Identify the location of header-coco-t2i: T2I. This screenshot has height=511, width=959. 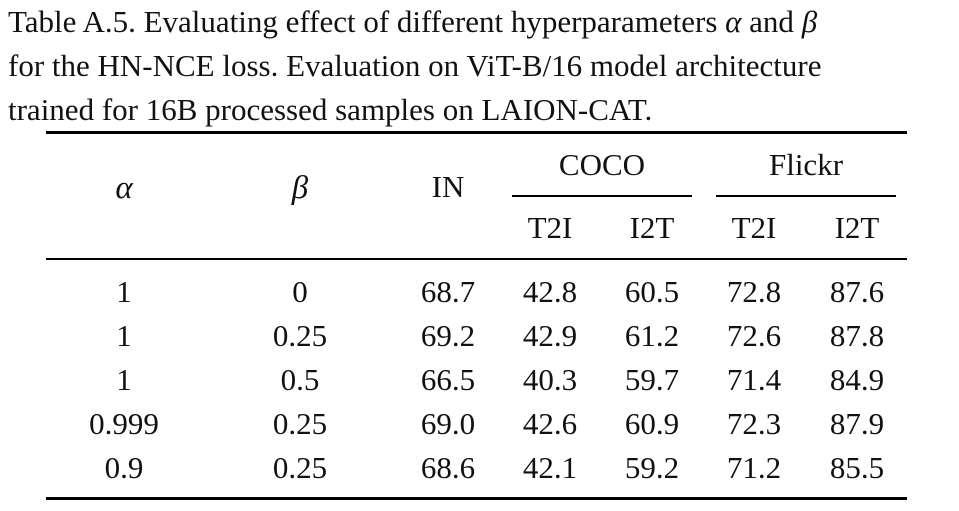
(550, 227).